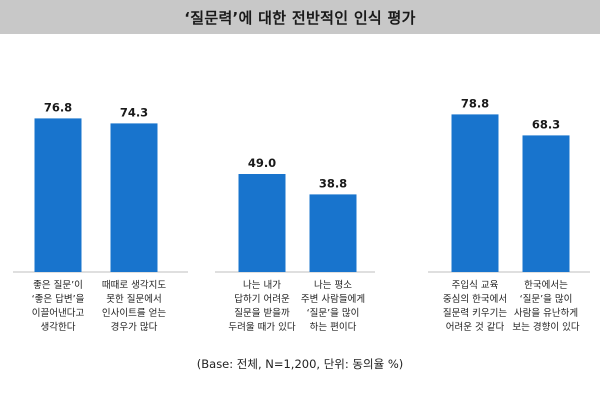 This screenshot has height=404, width=600. Describe the element at coordinates (262, 163) in the screenshot. I see `value-label-3: 49.0` at that location.